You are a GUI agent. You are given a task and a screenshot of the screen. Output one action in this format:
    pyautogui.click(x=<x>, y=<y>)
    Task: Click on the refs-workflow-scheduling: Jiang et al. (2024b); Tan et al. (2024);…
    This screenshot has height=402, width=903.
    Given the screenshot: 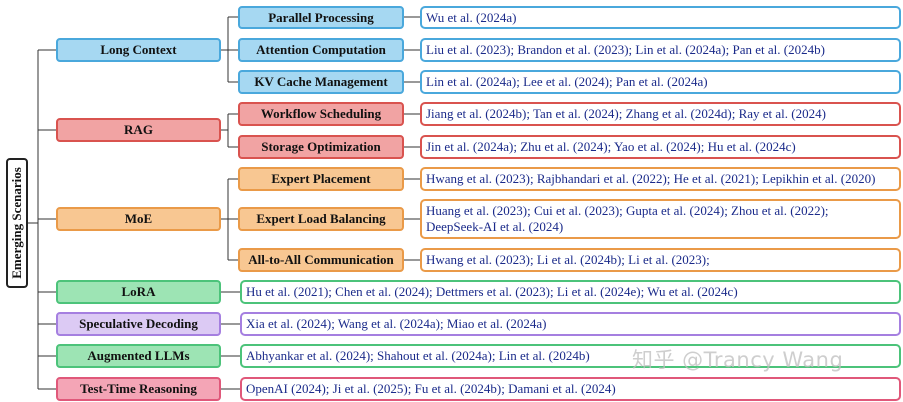 What is the action you would take?
    pyautogui.click(x=660, y=114)
    